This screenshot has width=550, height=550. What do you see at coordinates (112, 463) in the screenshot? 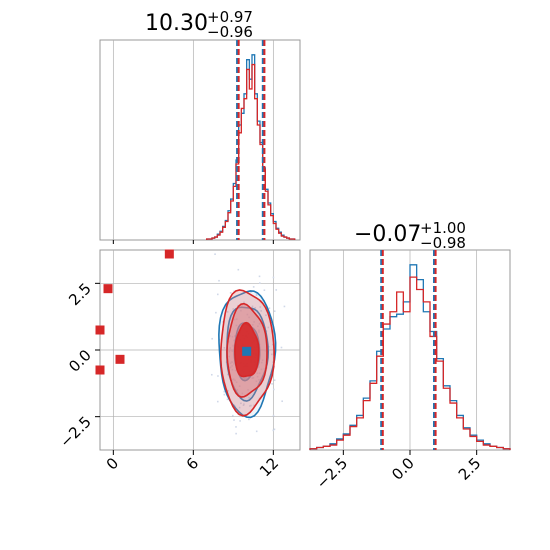
I see `x-tick-label: 0` at bounding box center [112, 463].